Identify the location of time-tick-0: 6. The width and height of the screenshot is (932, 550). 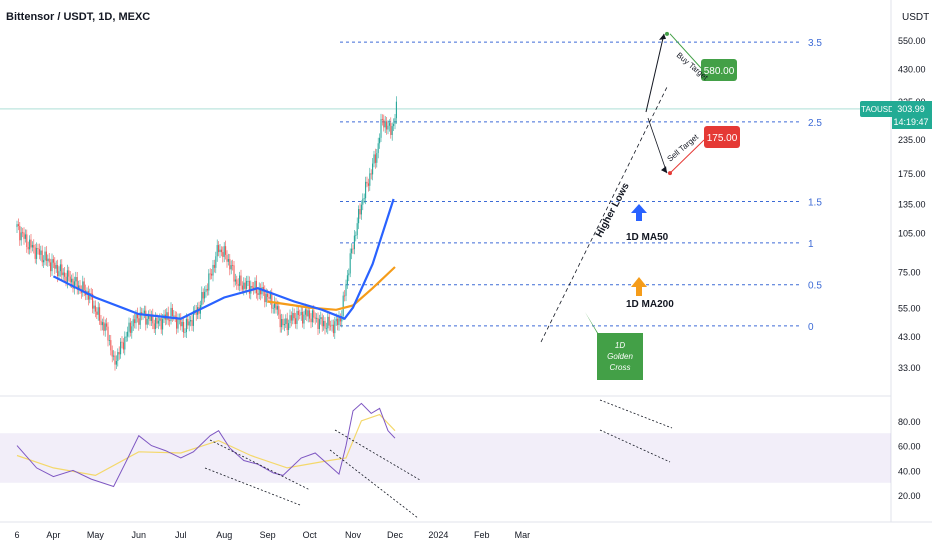
(16, 535).